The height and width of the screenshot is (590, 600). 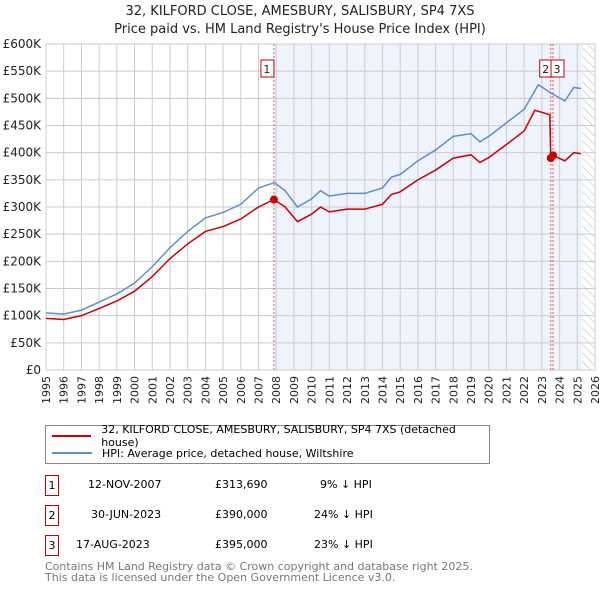 I want to click on sale-price: £313,690, so click(x=241, y=484).